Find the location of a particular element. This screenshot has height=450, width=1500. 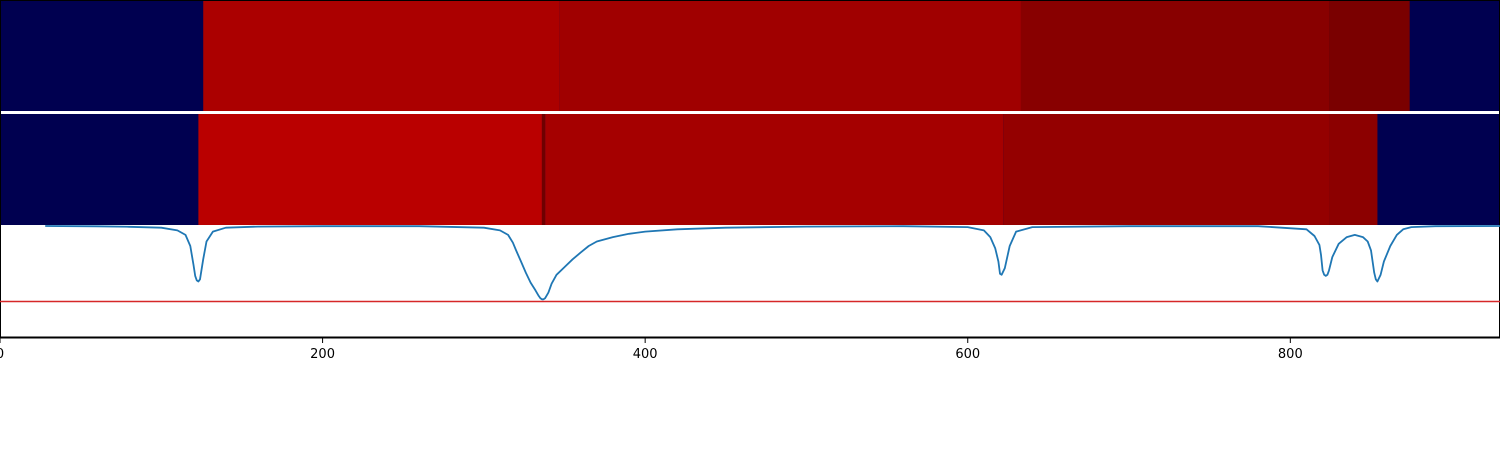

x-tick-label: 200 is located at coordinates (322, 354).